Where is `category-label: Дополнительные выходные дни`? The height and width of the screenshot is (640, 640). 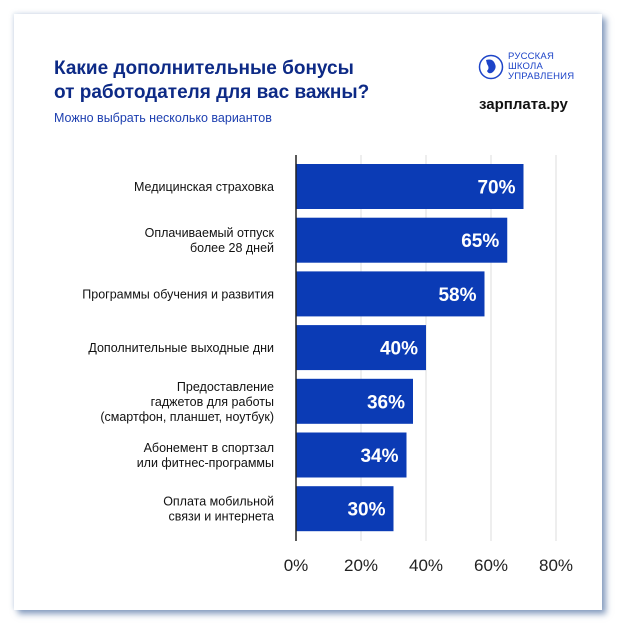
category-label: Дополнительные выходные дни is located at coordinates (181, 348).